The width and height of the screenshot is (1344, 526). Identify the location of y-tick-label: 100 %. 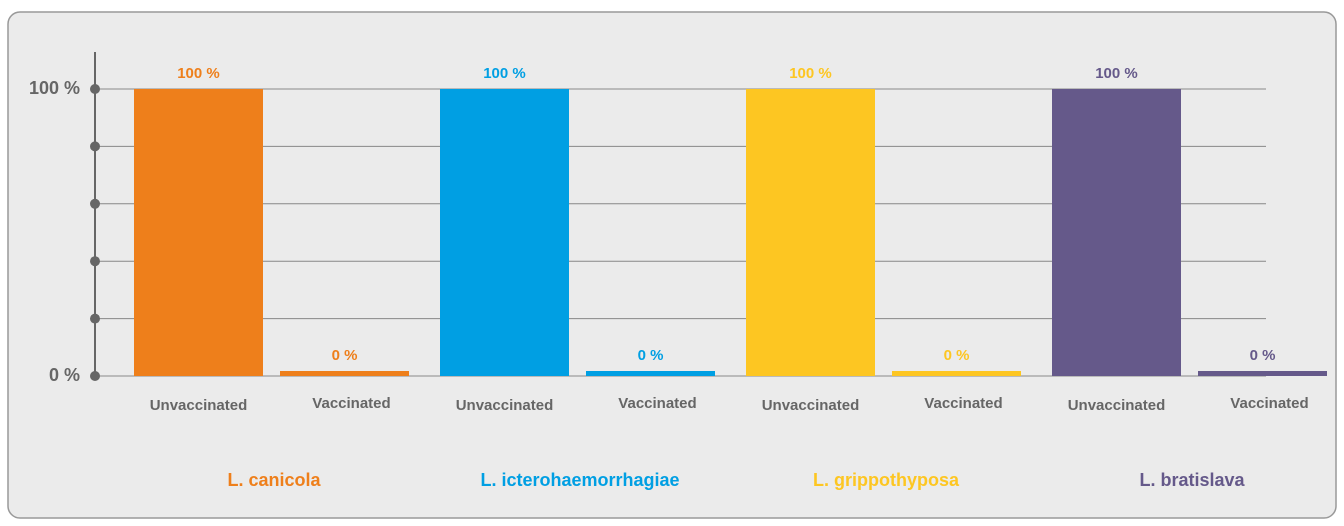
(54, 88).